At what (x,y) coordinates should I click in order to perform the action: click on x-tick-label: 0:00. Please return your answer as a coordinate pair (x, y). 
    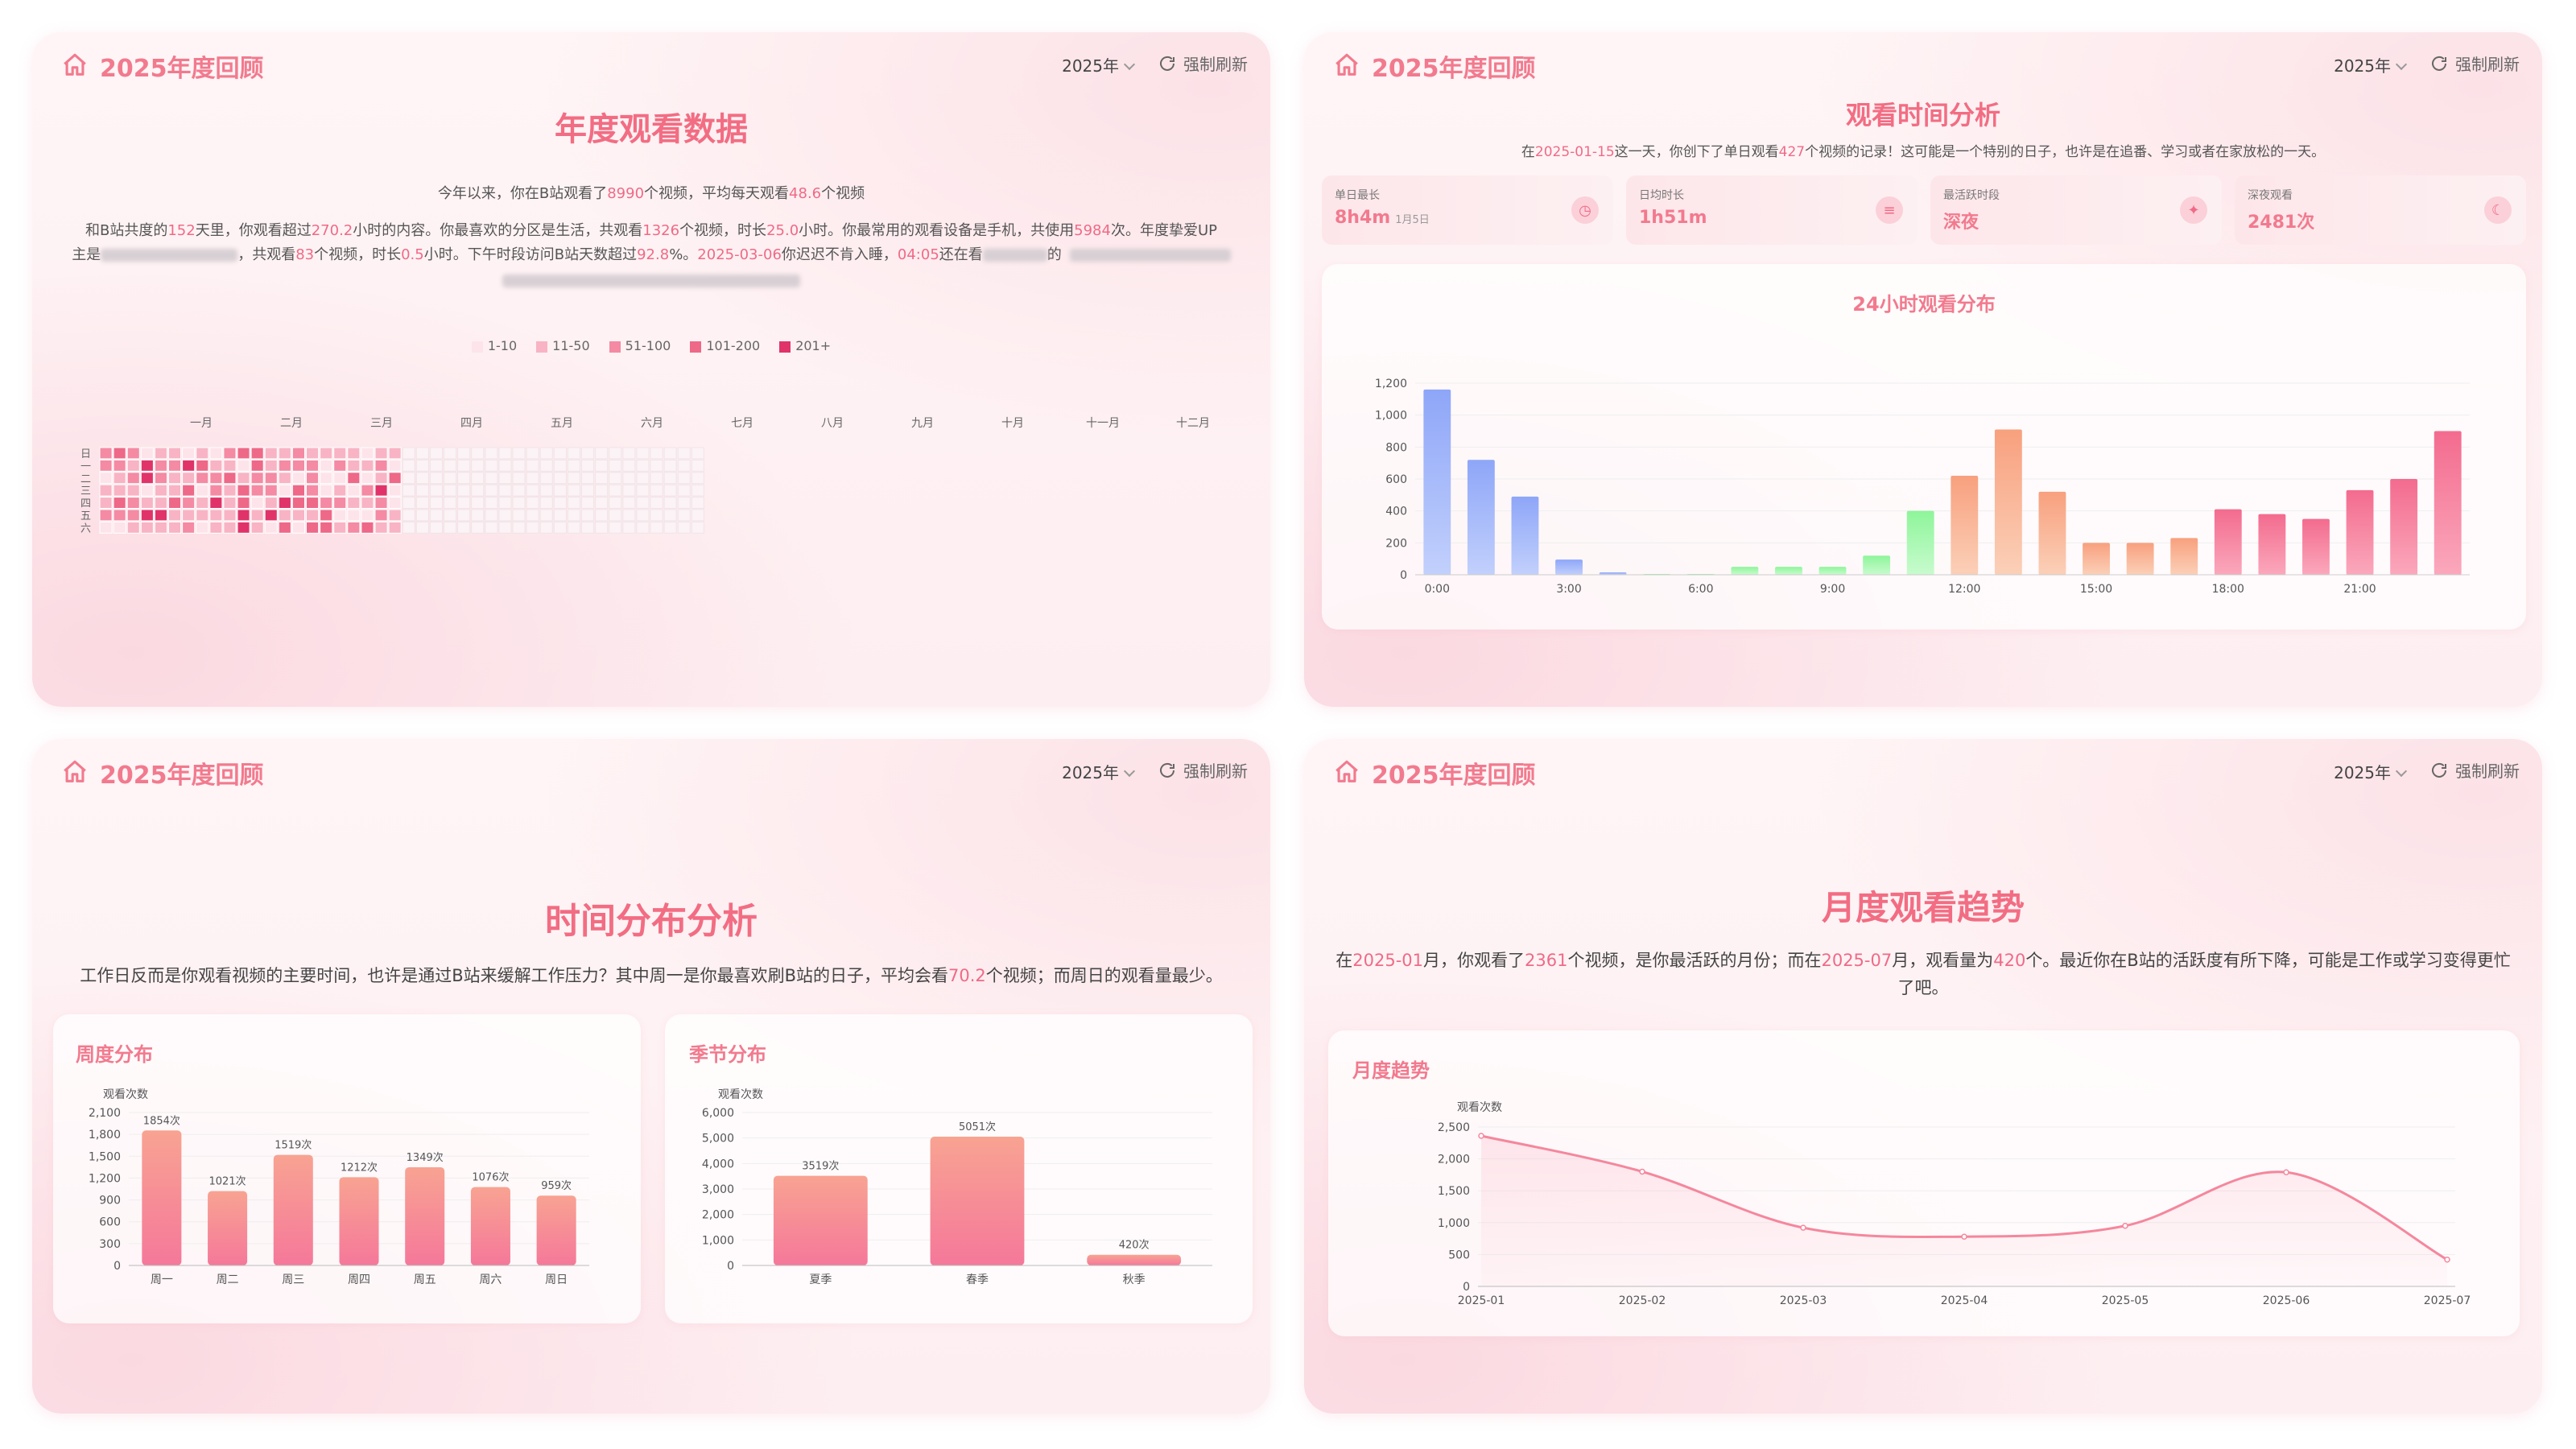
    Looking at the image, I should click on (1437, 589).